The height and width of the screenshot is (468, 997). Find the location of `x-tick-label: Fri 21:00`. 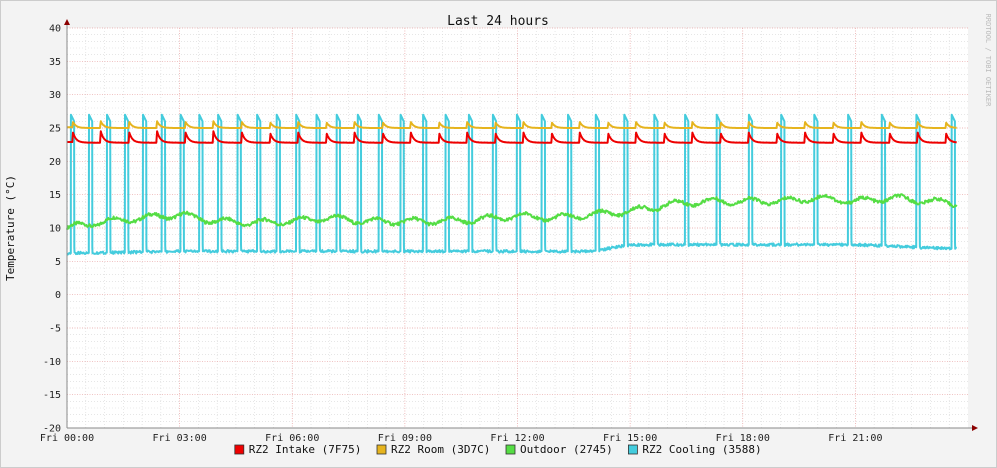

x-tick-label: Fri 21:00 is located at coordinates (855, 438).